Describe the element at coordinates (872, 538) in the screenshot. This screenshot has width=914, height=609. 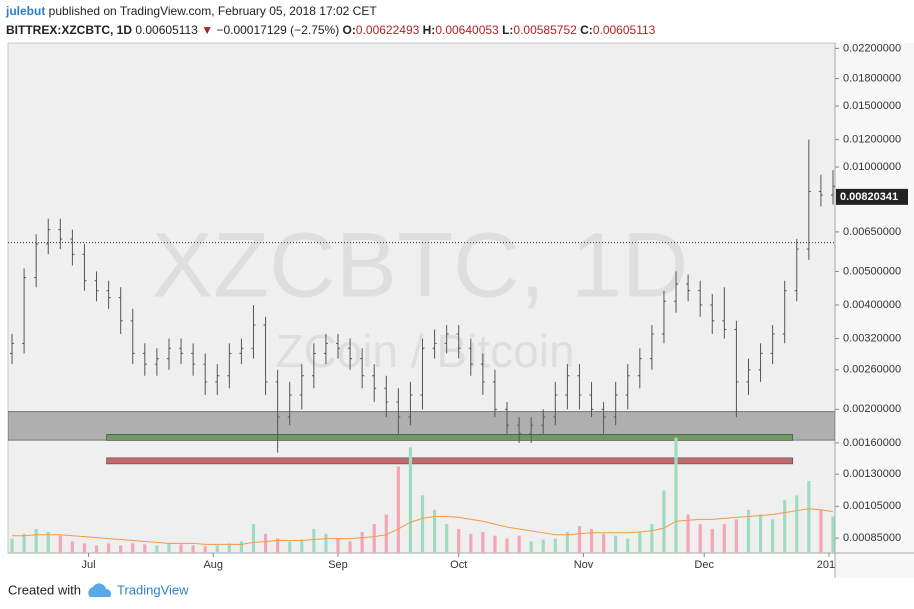
I see `y-tick-label: 0.00085000` at that location.